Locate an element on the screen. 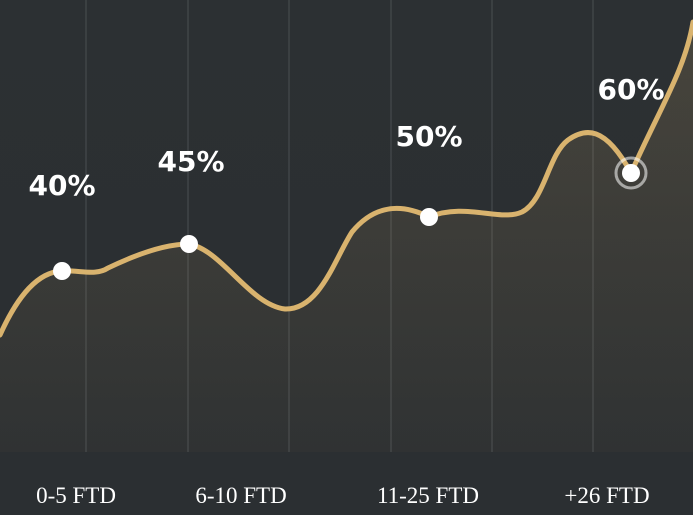 This screenshot has height=515, width=693. x-axis-band is located at coordinates (346, 483).